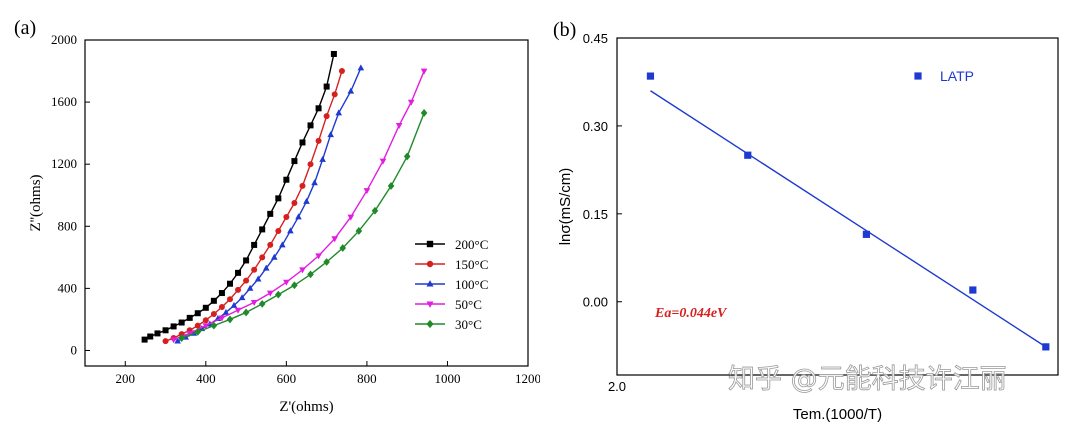 The width and height of the screenshot is (1080, 425). Describe the element at coordinates (36, 202) in the screenshot. I see `y-axis-label: Z''(ohms)` at that location.